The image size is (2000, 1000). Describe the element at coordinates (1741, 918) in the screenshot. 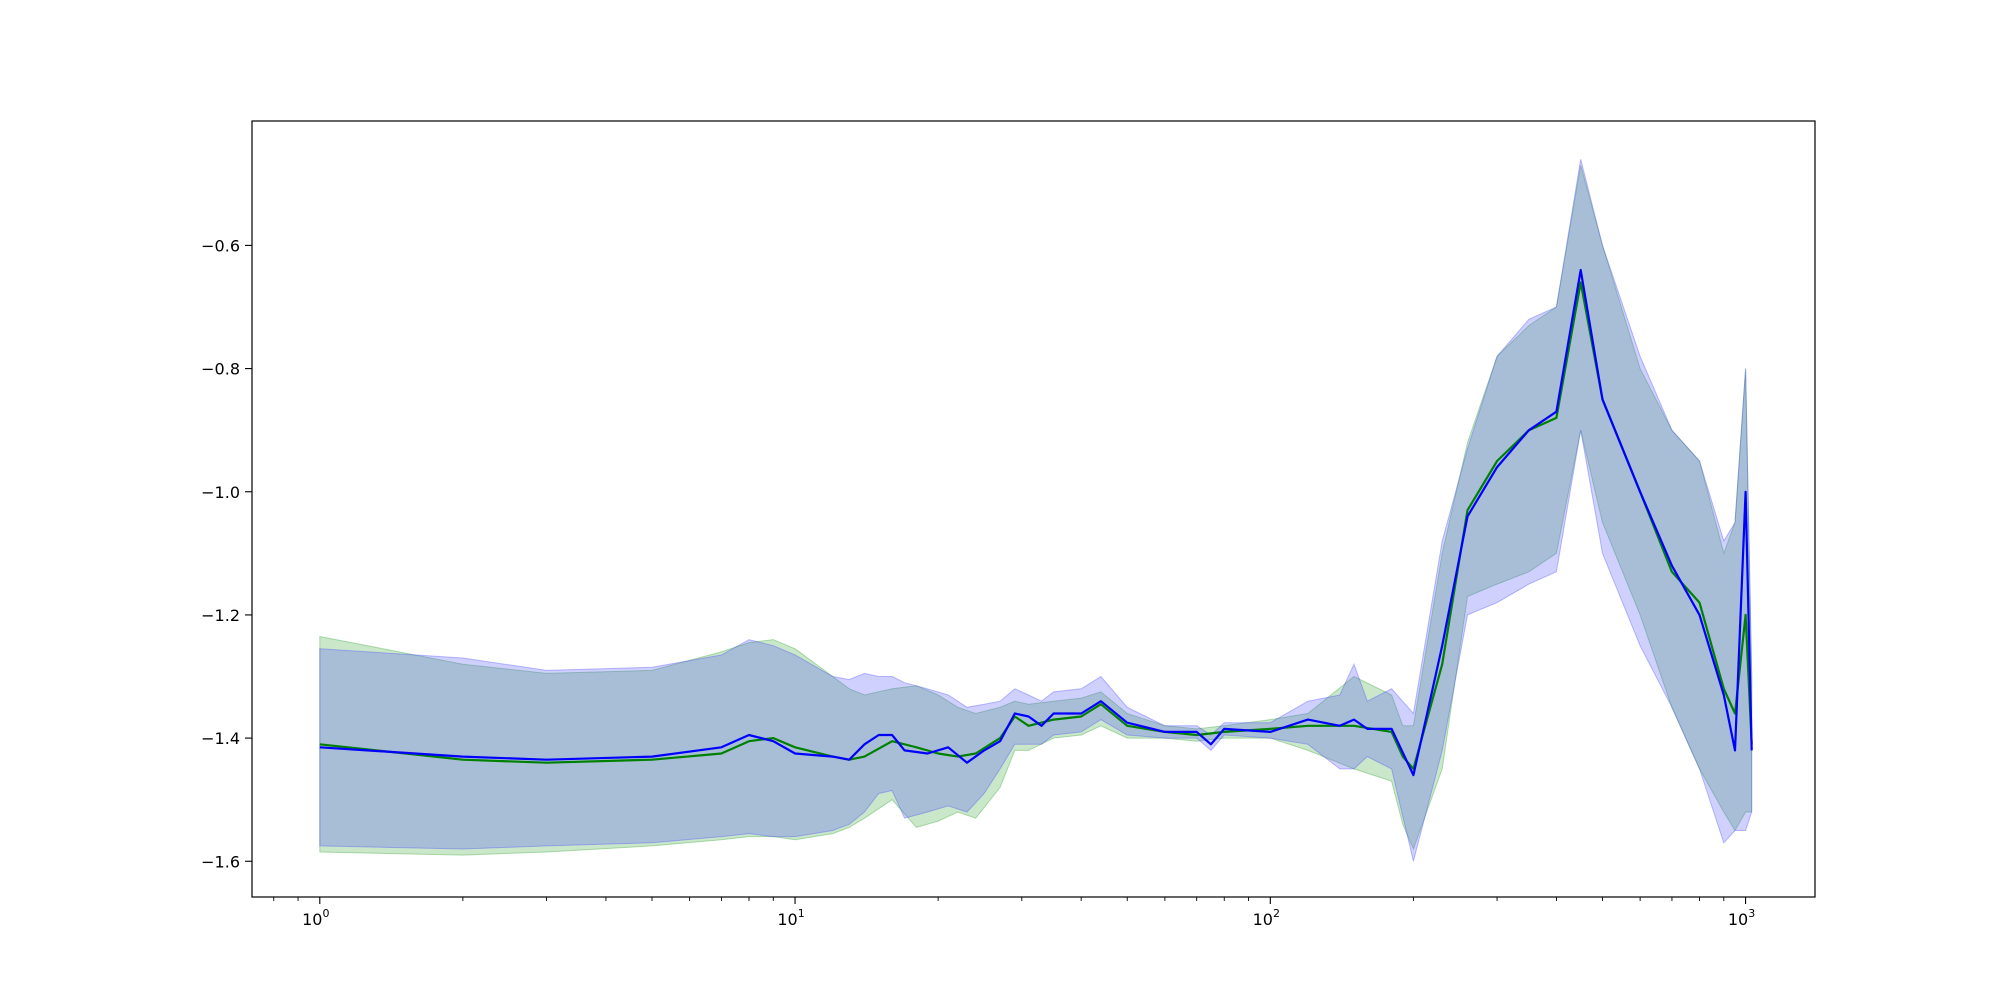

I see `x-tick-label: 10³` at that location.